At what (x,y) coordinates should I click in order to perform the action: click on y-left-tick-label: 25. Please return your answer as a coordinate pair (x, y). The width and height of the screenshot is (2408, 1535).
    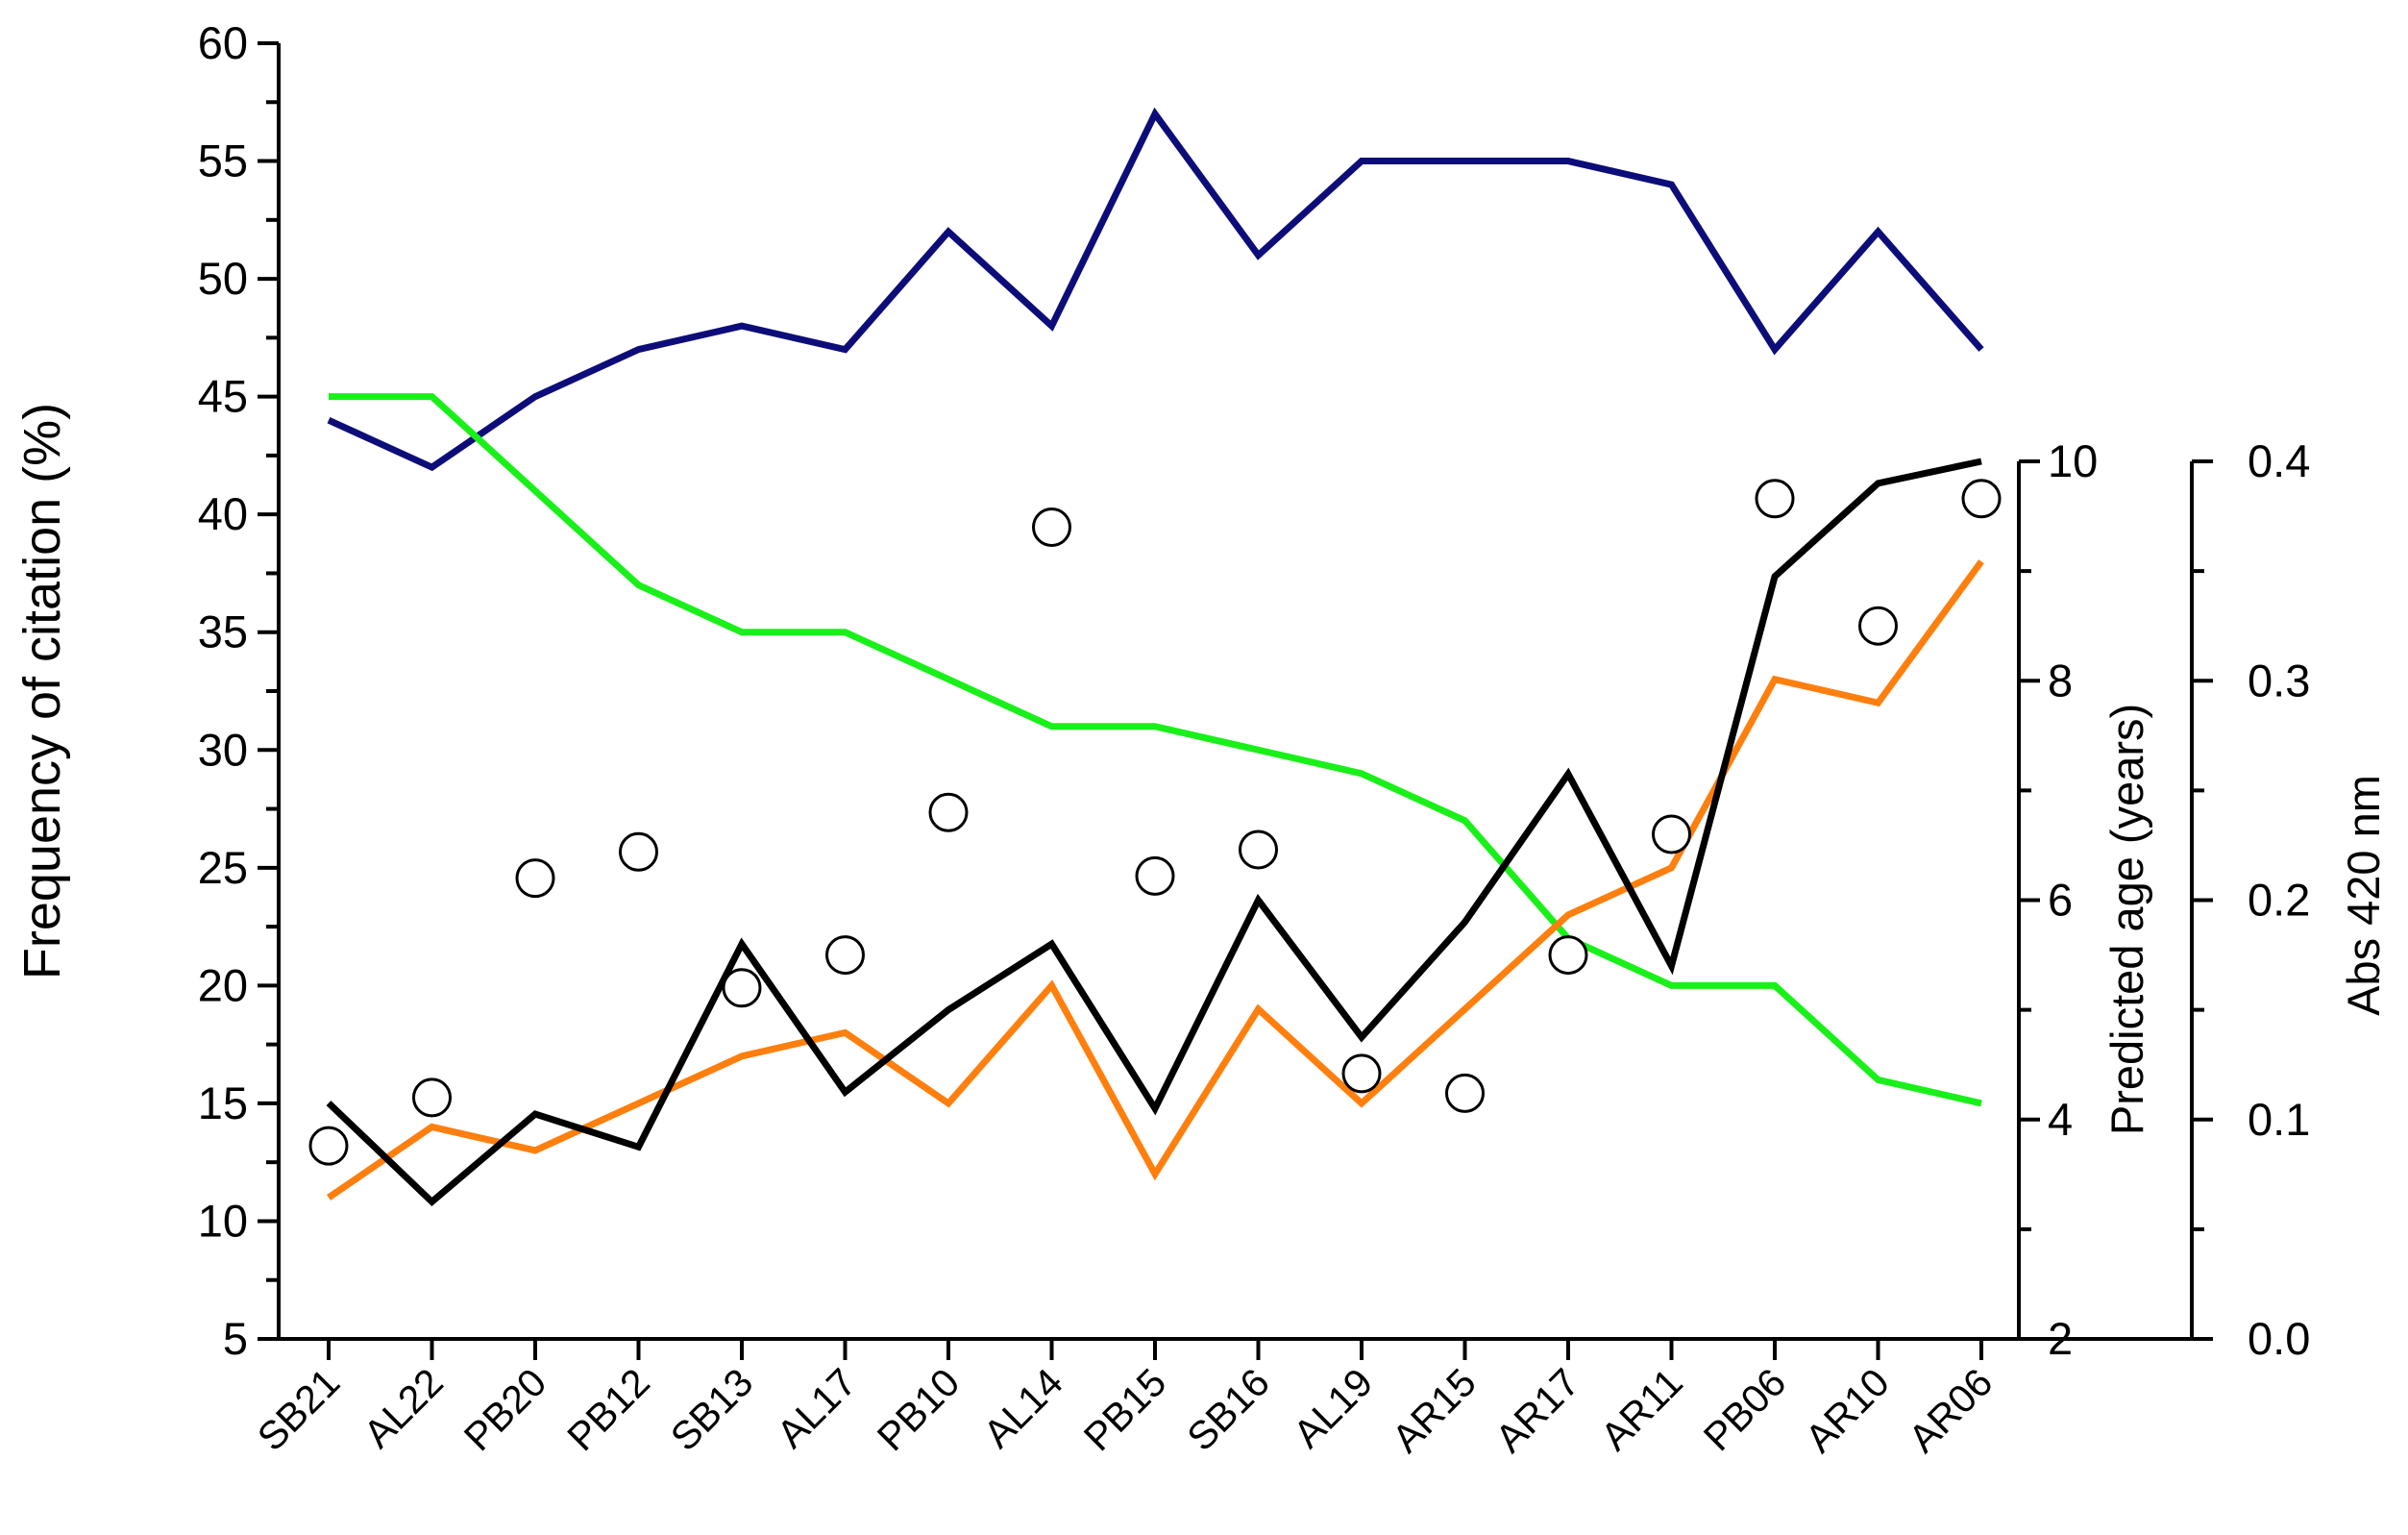
    Looking at the image, I should click on (223, 868).